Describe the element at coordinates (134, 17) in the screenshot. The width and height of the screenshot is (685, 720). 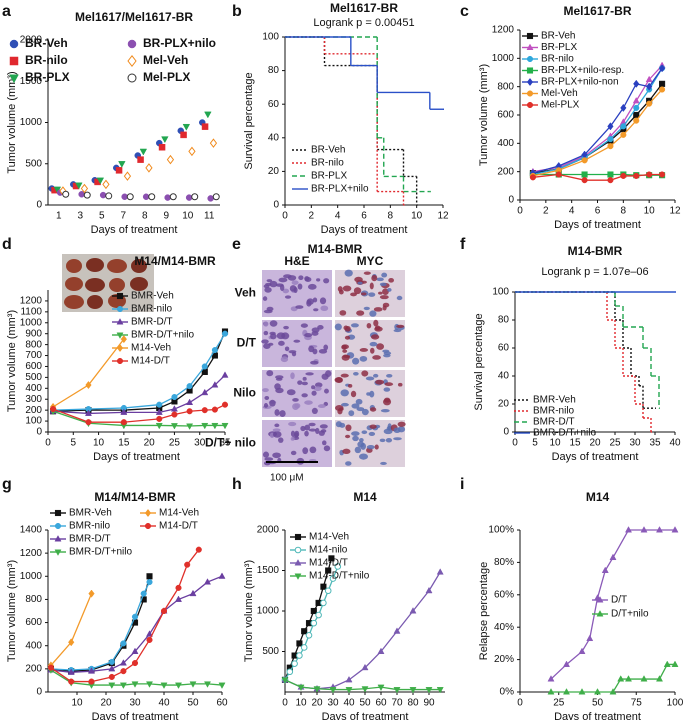
I see `chart-title: Mel1617/Mel1617-BR` at that location.